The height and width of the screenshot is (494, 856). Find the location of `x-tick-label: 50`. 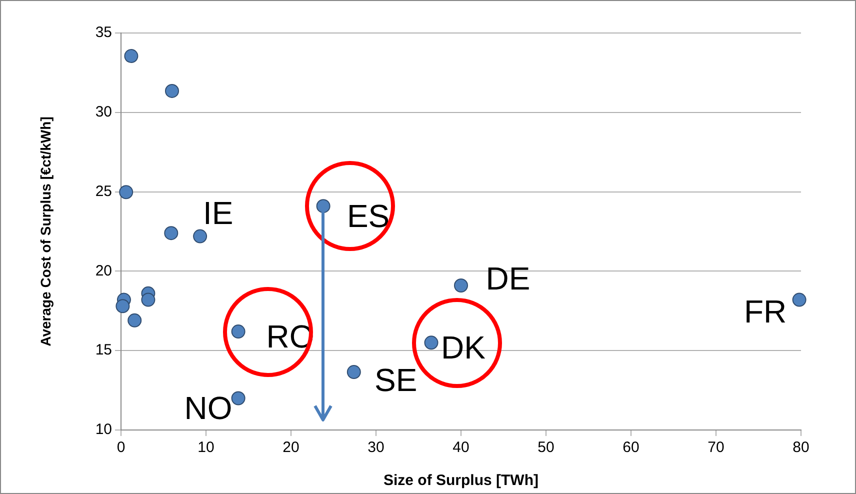

x-tick-label: 50 is located at coordinates (546, 447).